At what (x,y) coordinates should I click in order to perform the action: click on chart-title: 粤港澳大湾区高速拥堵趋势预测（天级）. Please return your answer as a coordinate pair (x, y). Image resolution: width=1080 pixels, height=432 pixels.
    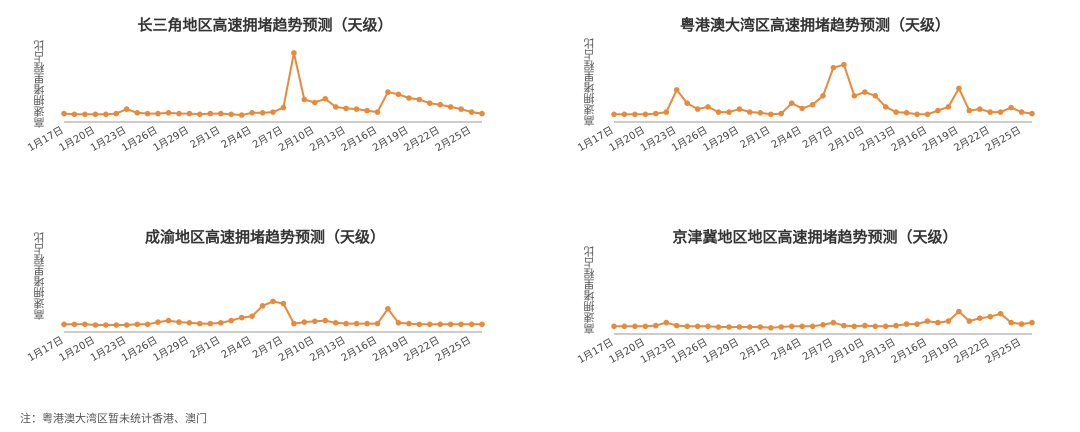
    Looking at the image, I should click on (814, 25).